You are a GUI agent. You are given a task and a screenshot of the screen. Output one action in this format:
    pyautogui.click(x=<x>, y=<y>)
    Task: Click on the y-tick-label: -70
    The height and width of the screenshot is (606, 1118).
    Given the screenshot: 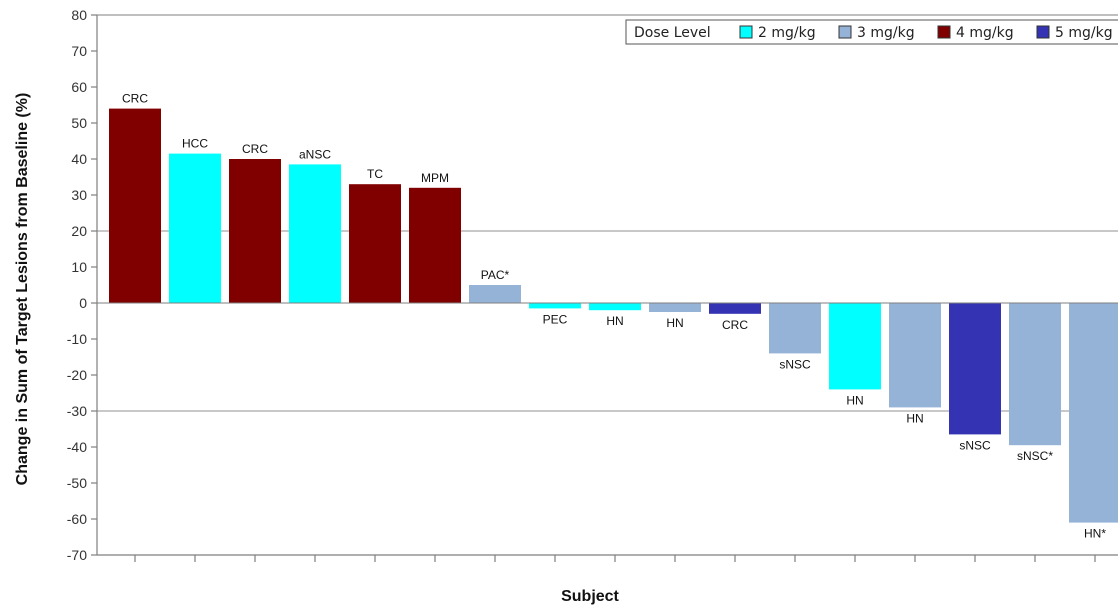 What is the action you would take?
    pyautogui.click(x=77, y=555)
    